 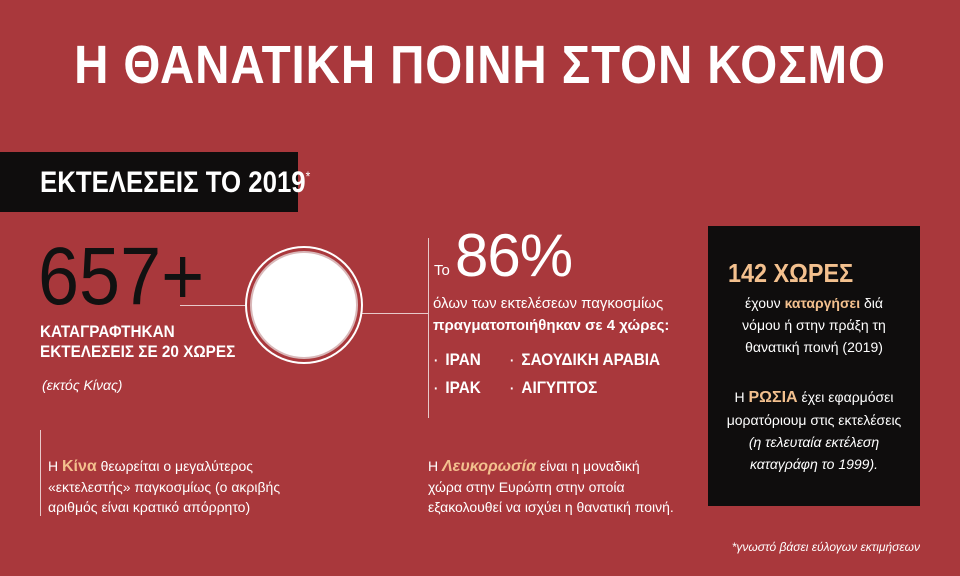 I want to click on abolition-box, so click(x=814, y=366).